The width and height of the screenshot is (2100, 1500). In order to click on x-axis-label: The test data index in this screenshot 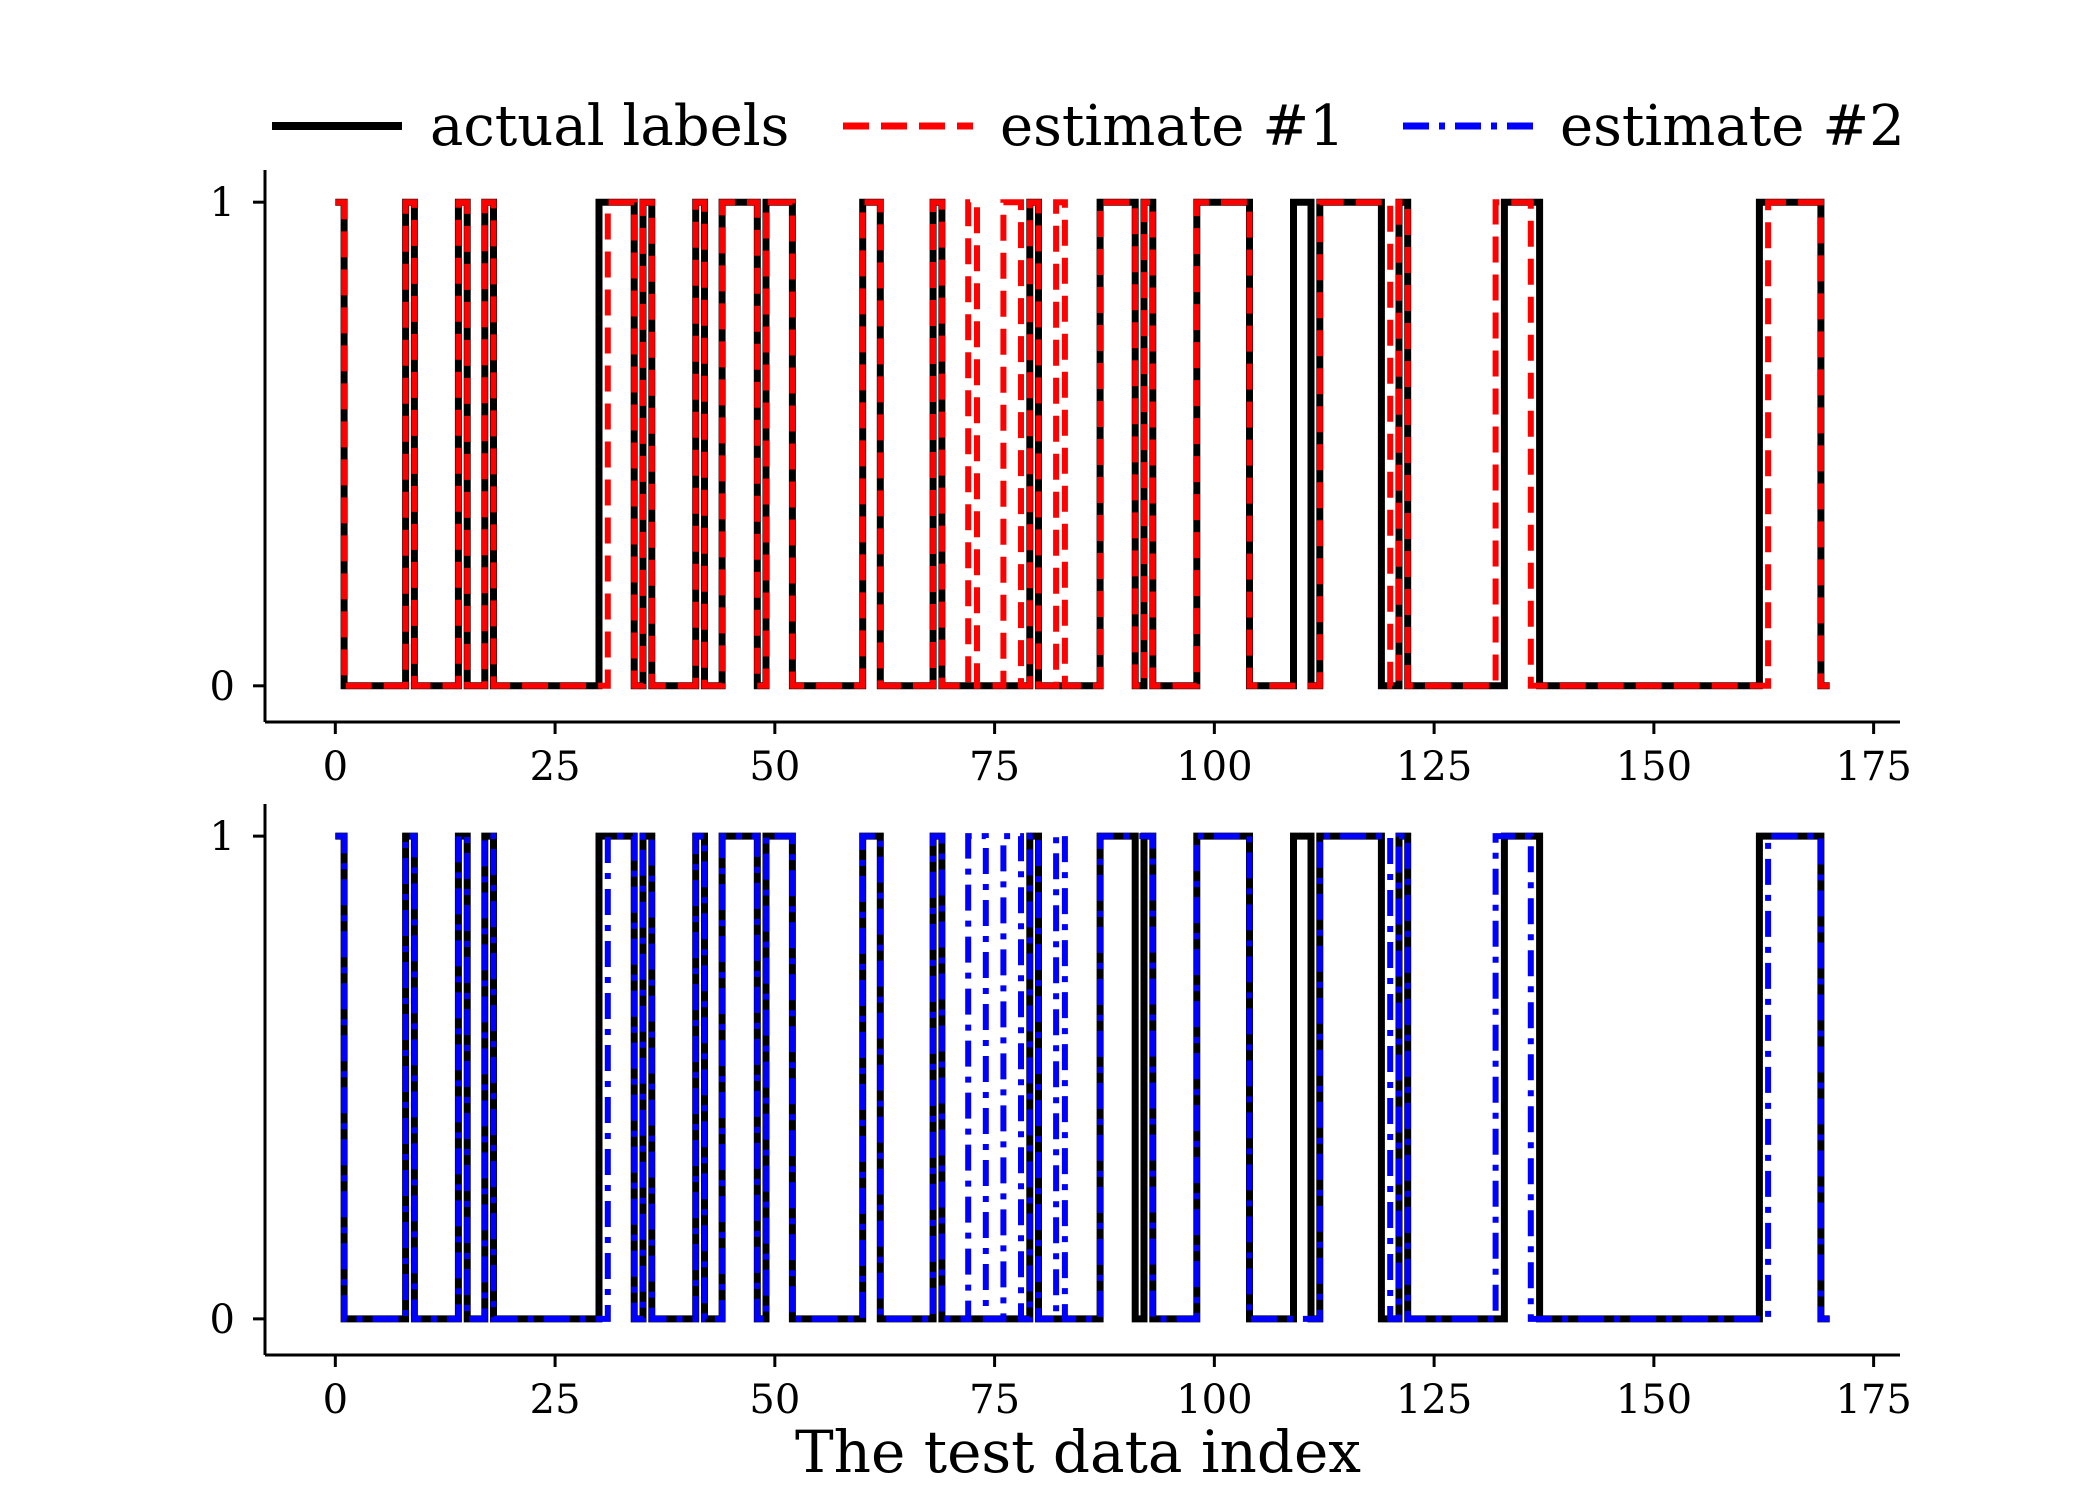, I will do `click(1078, 1452)`.